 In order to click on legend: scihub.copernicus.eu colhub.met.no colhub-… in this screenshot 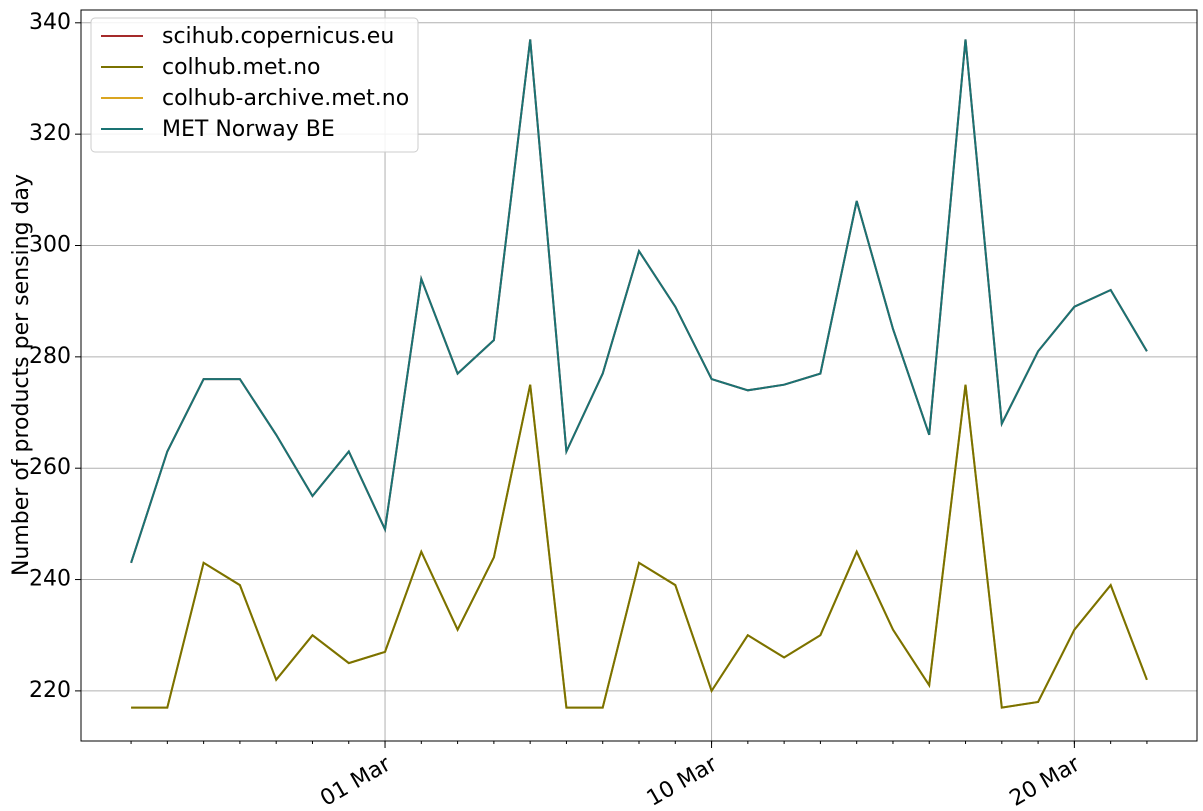, I will do `click(254, 85)`.